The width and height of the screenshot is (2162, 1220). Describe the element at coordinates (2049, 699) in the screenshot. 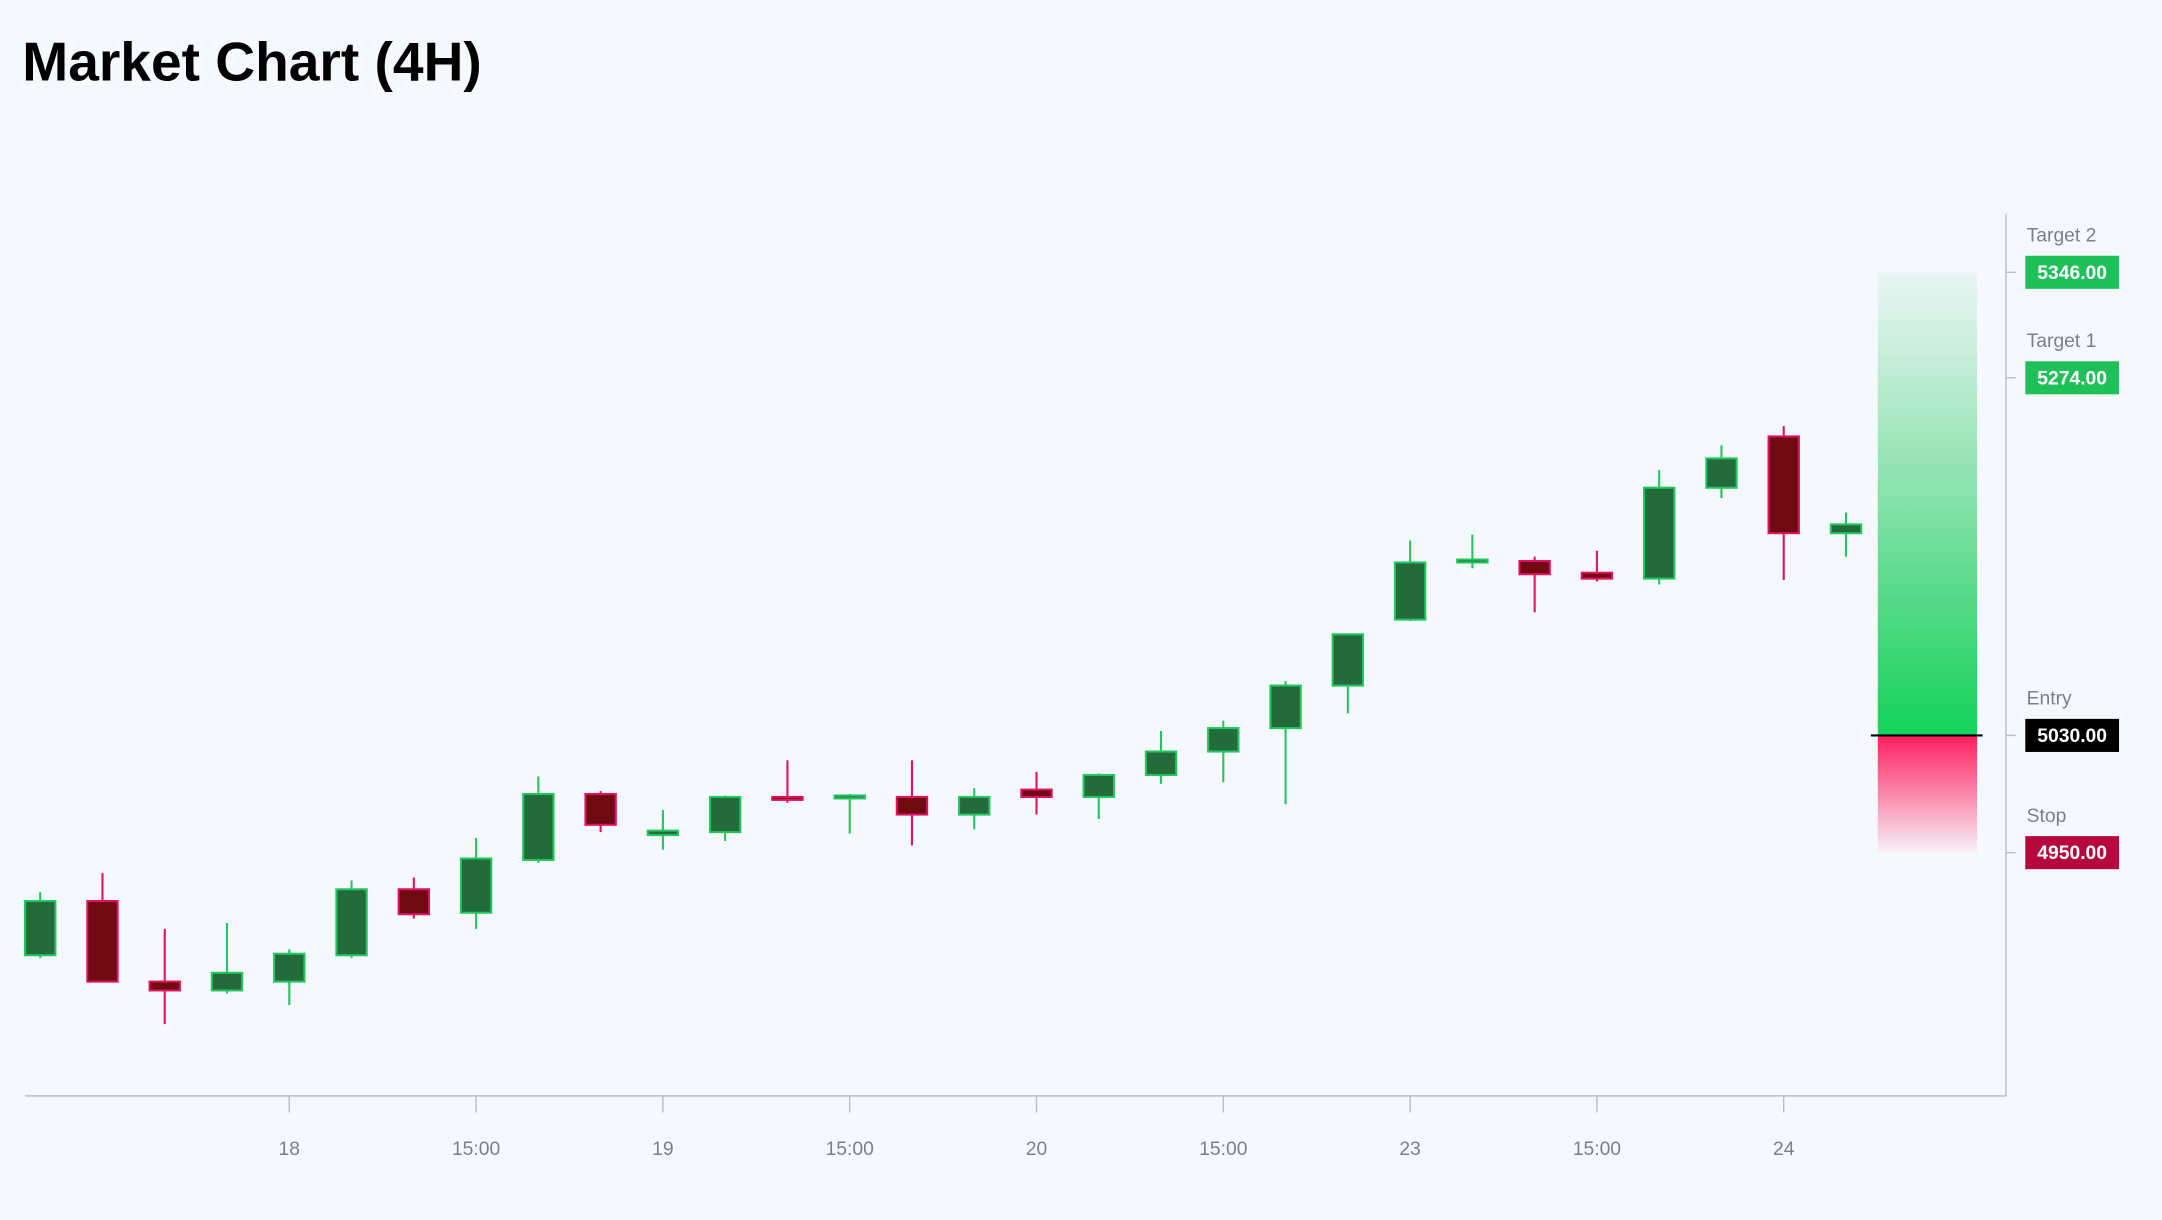

I see `level-name: Entry` at that location.